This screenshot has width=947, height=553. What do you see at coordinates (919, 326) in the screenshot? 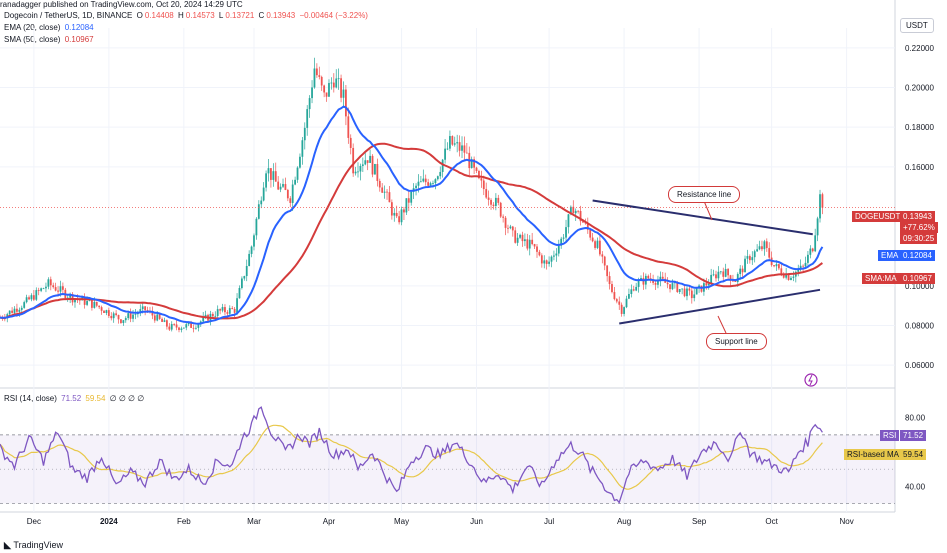
I see `y-tick-label: 0.08000` at bounding box center [919, 326].